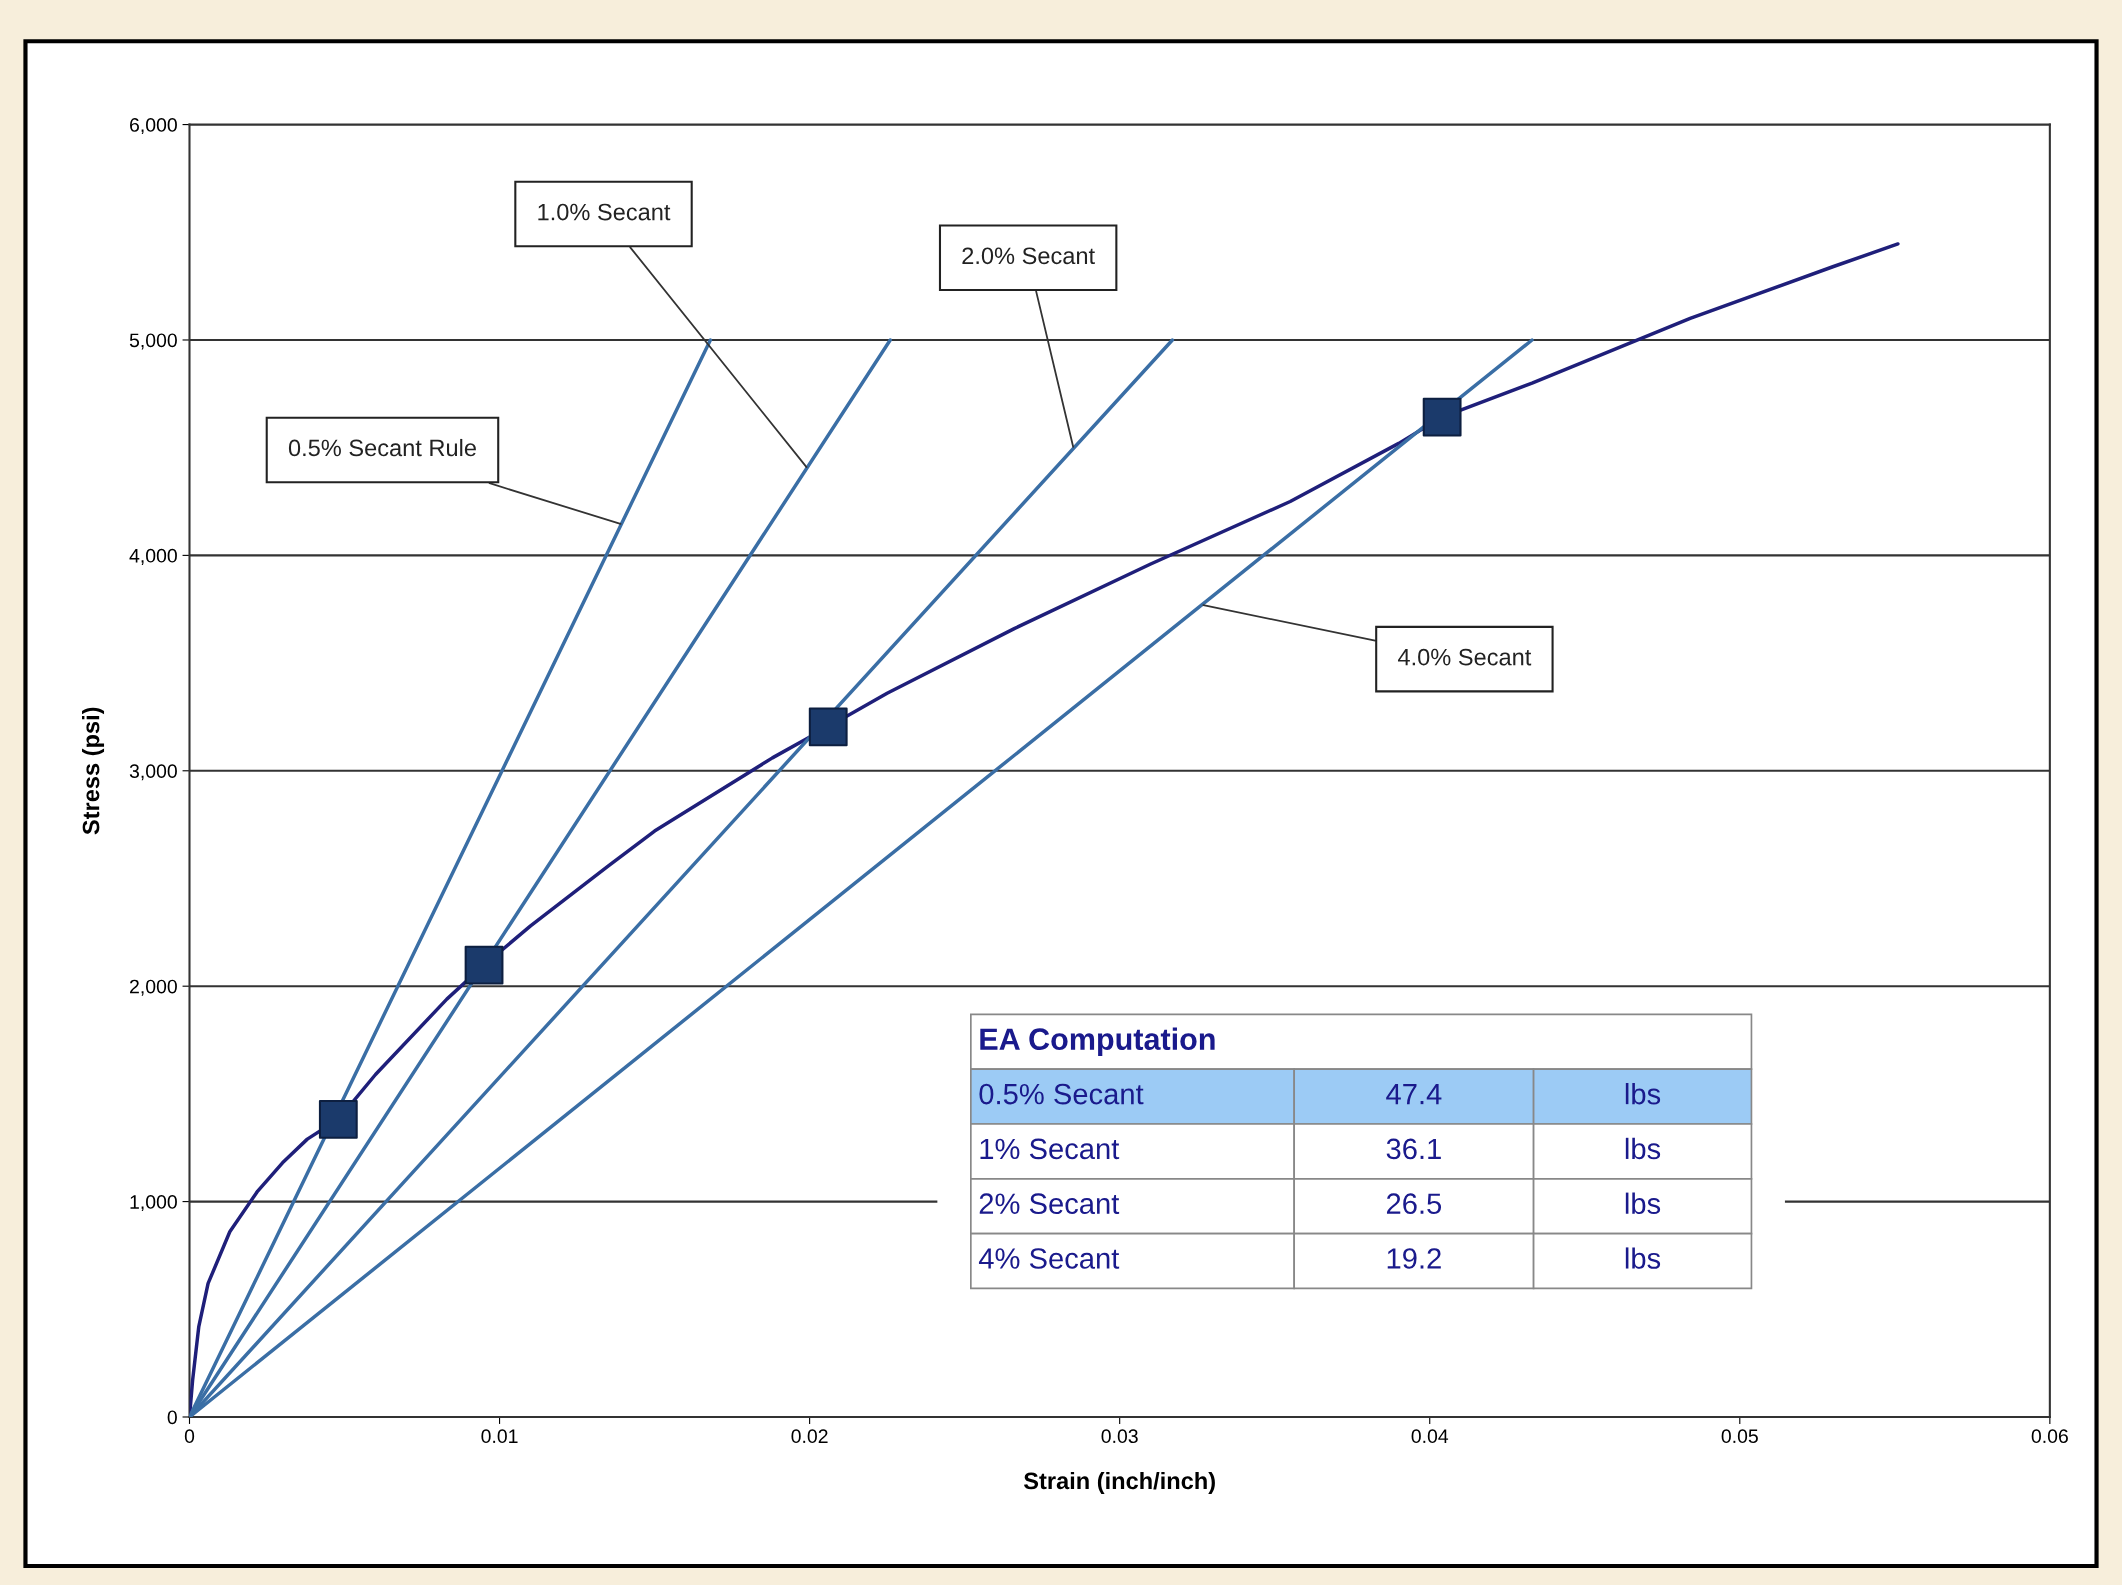 This screenshot has width=2122, height=1585. What do you see at coordinates (172, 1417) in the screenshot?
I see `y-tick-label: 0` at bounding box center [172, 1417].